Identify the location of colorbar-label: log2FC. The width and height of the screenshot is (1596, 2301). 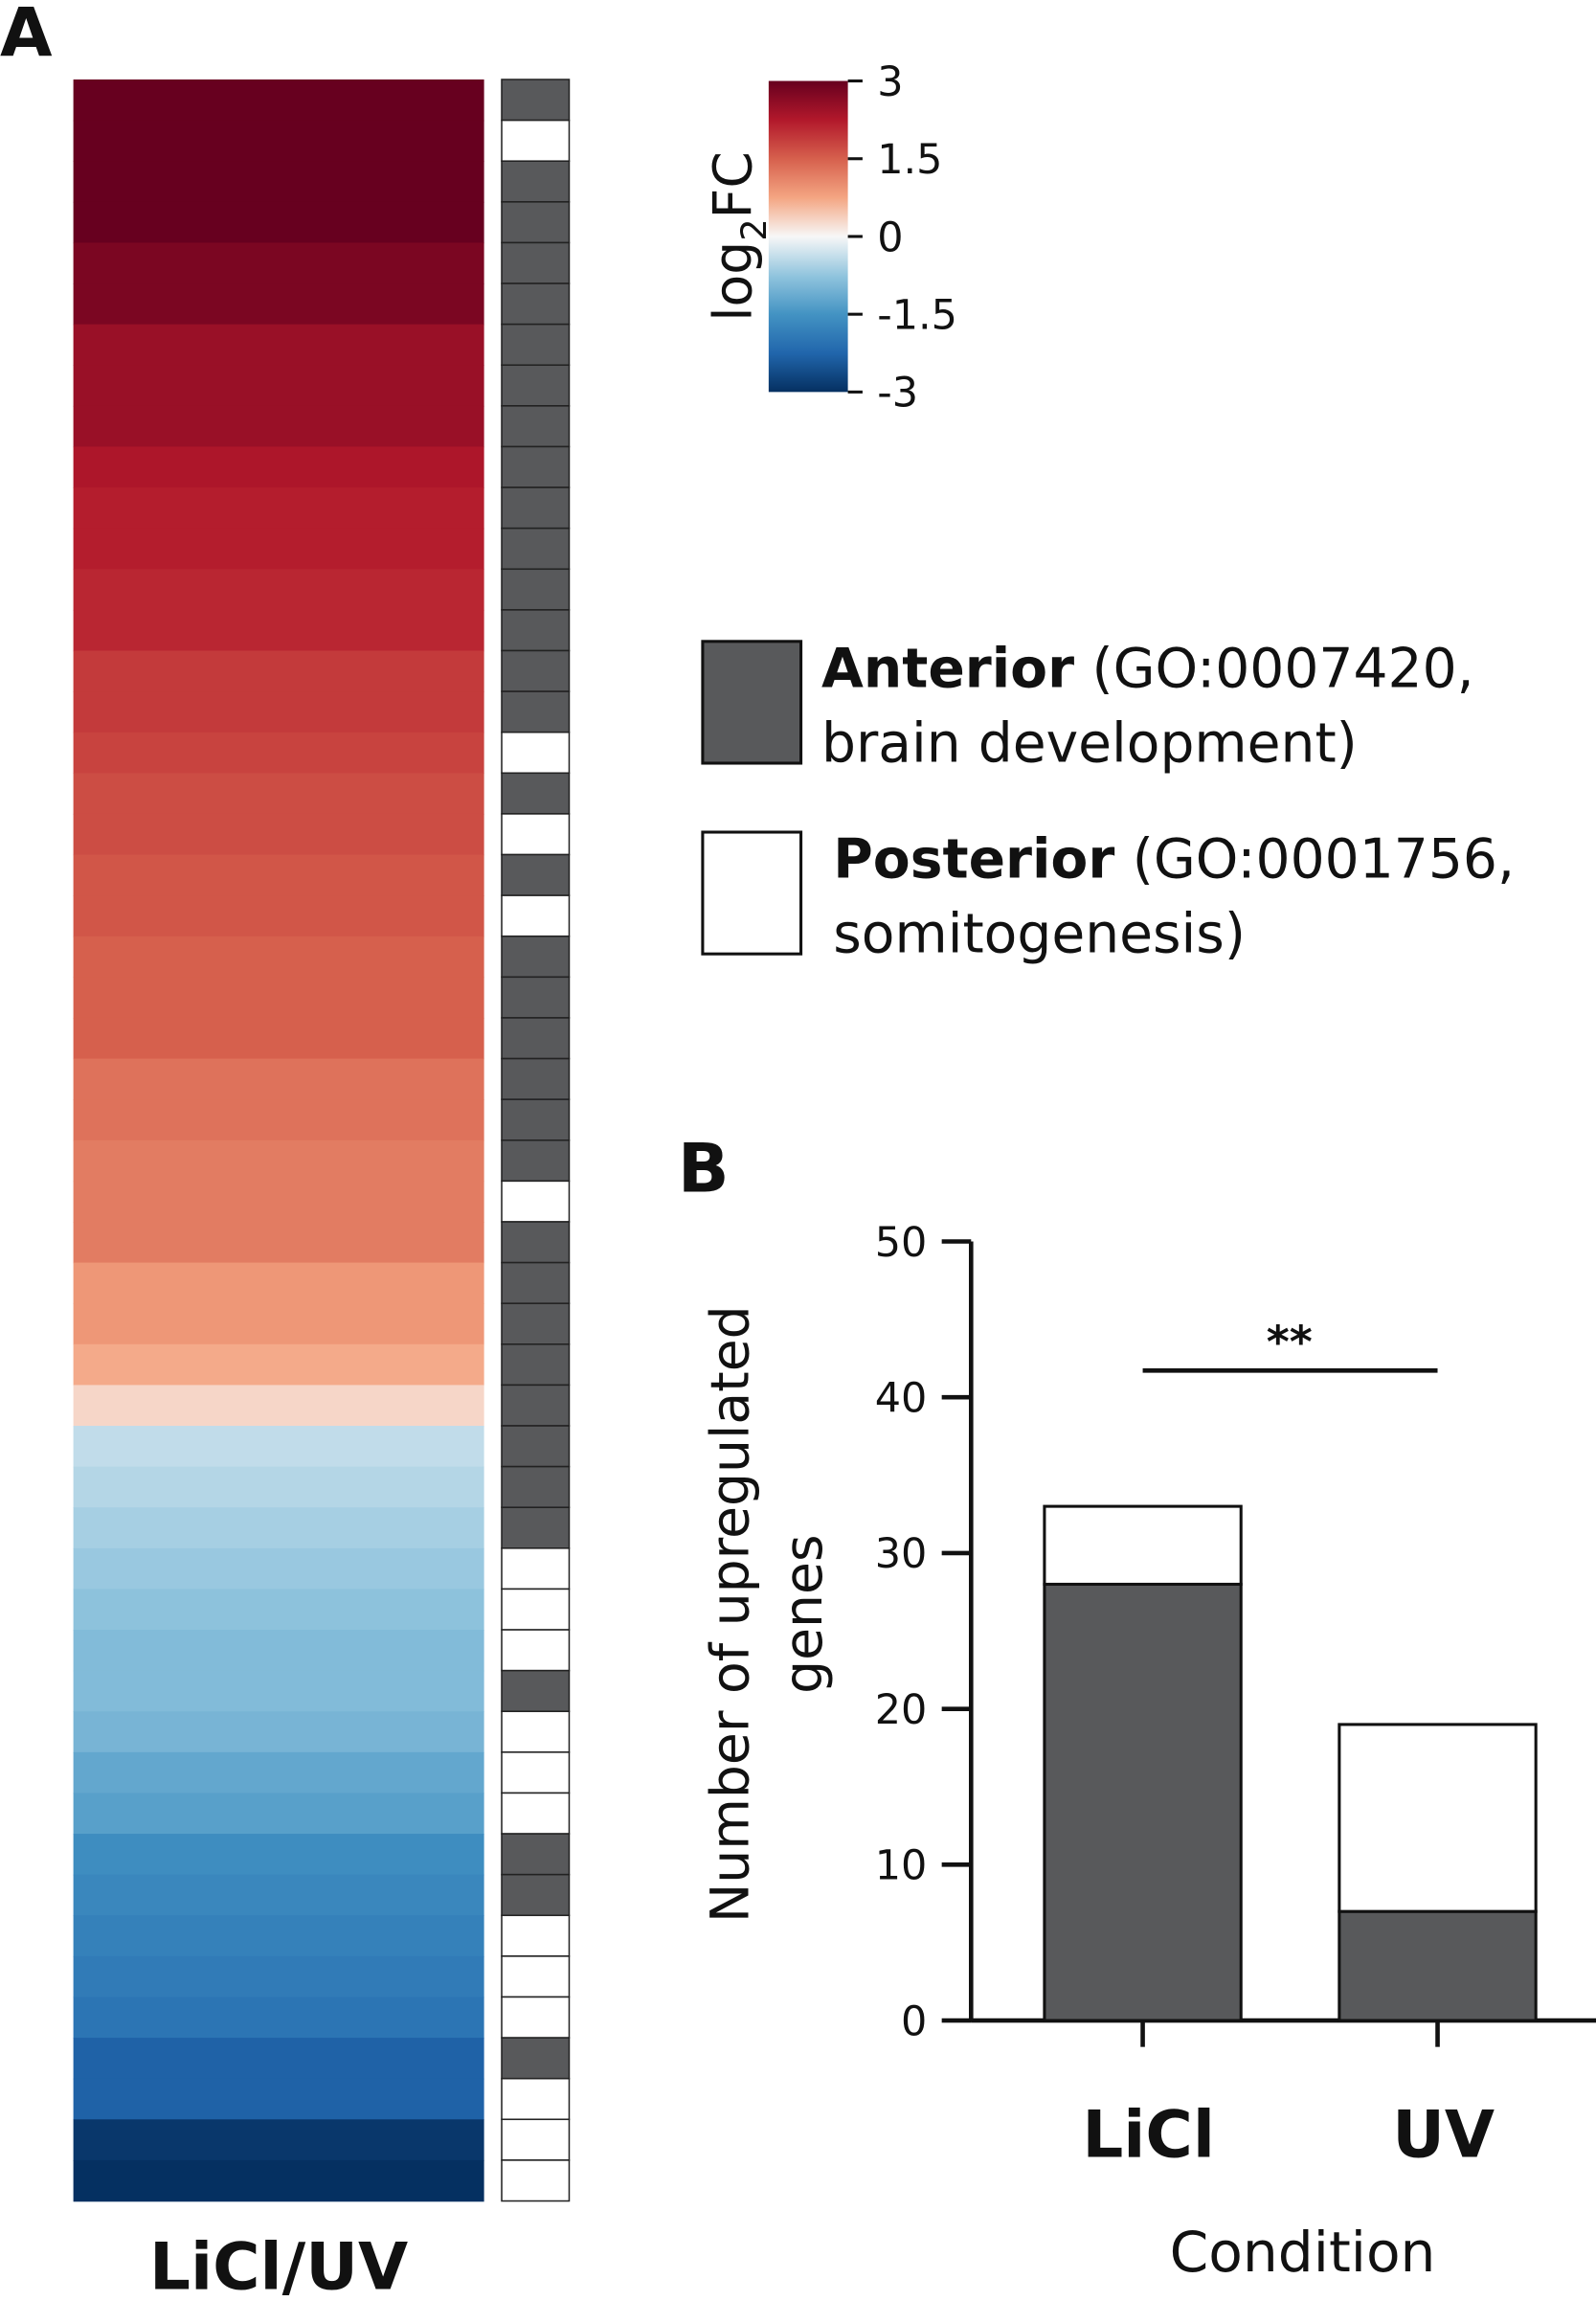
(738, 236).